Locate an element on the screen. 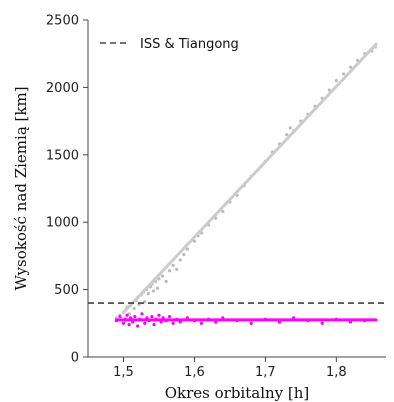  x-axis-title: Okres orbitalny [h] is located at coordinates (237, 393).